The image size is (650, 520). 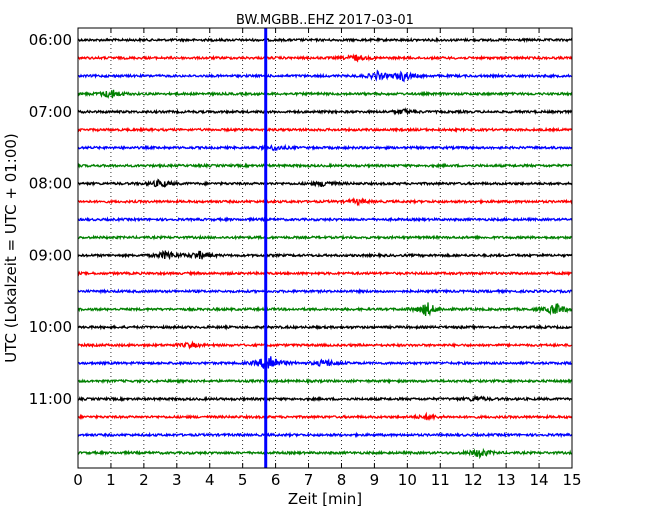 I want to click on y-axis-label: UTC (Lokalzeit = UTC + 01:00), so click(x=11, y=248).